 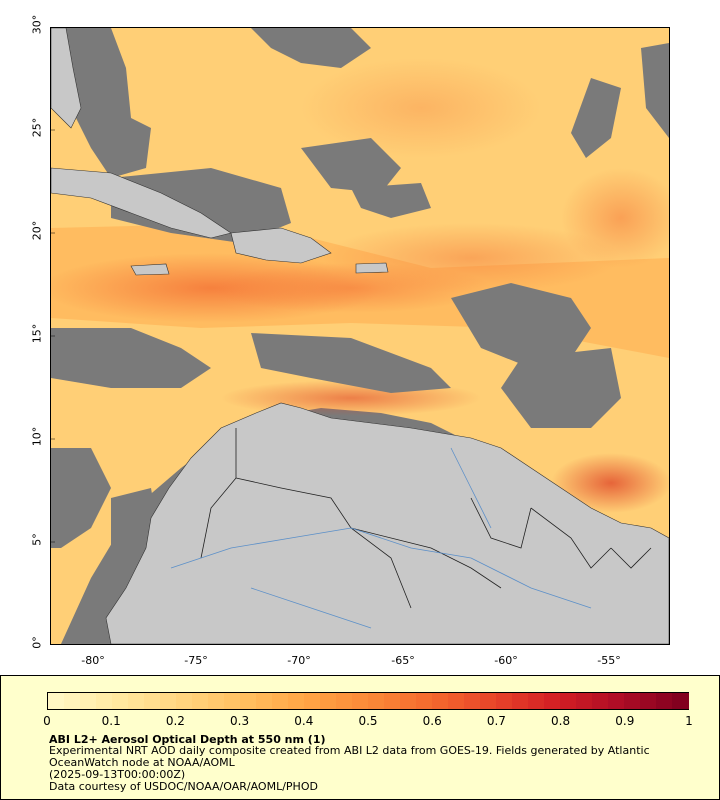 What do you see at coordinates (403, 660) in the screenshot?
I see `x-tick-label: -65°` at bounding box center [403, 660].